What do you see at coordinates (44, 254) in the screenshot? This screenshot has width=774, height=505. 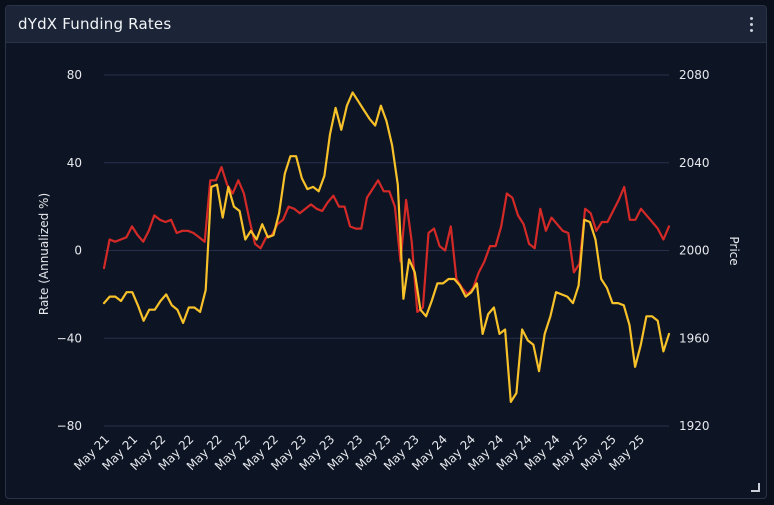 I see `y-axis-label: Rate (Annualized %)` at bounding box center [44, 254].